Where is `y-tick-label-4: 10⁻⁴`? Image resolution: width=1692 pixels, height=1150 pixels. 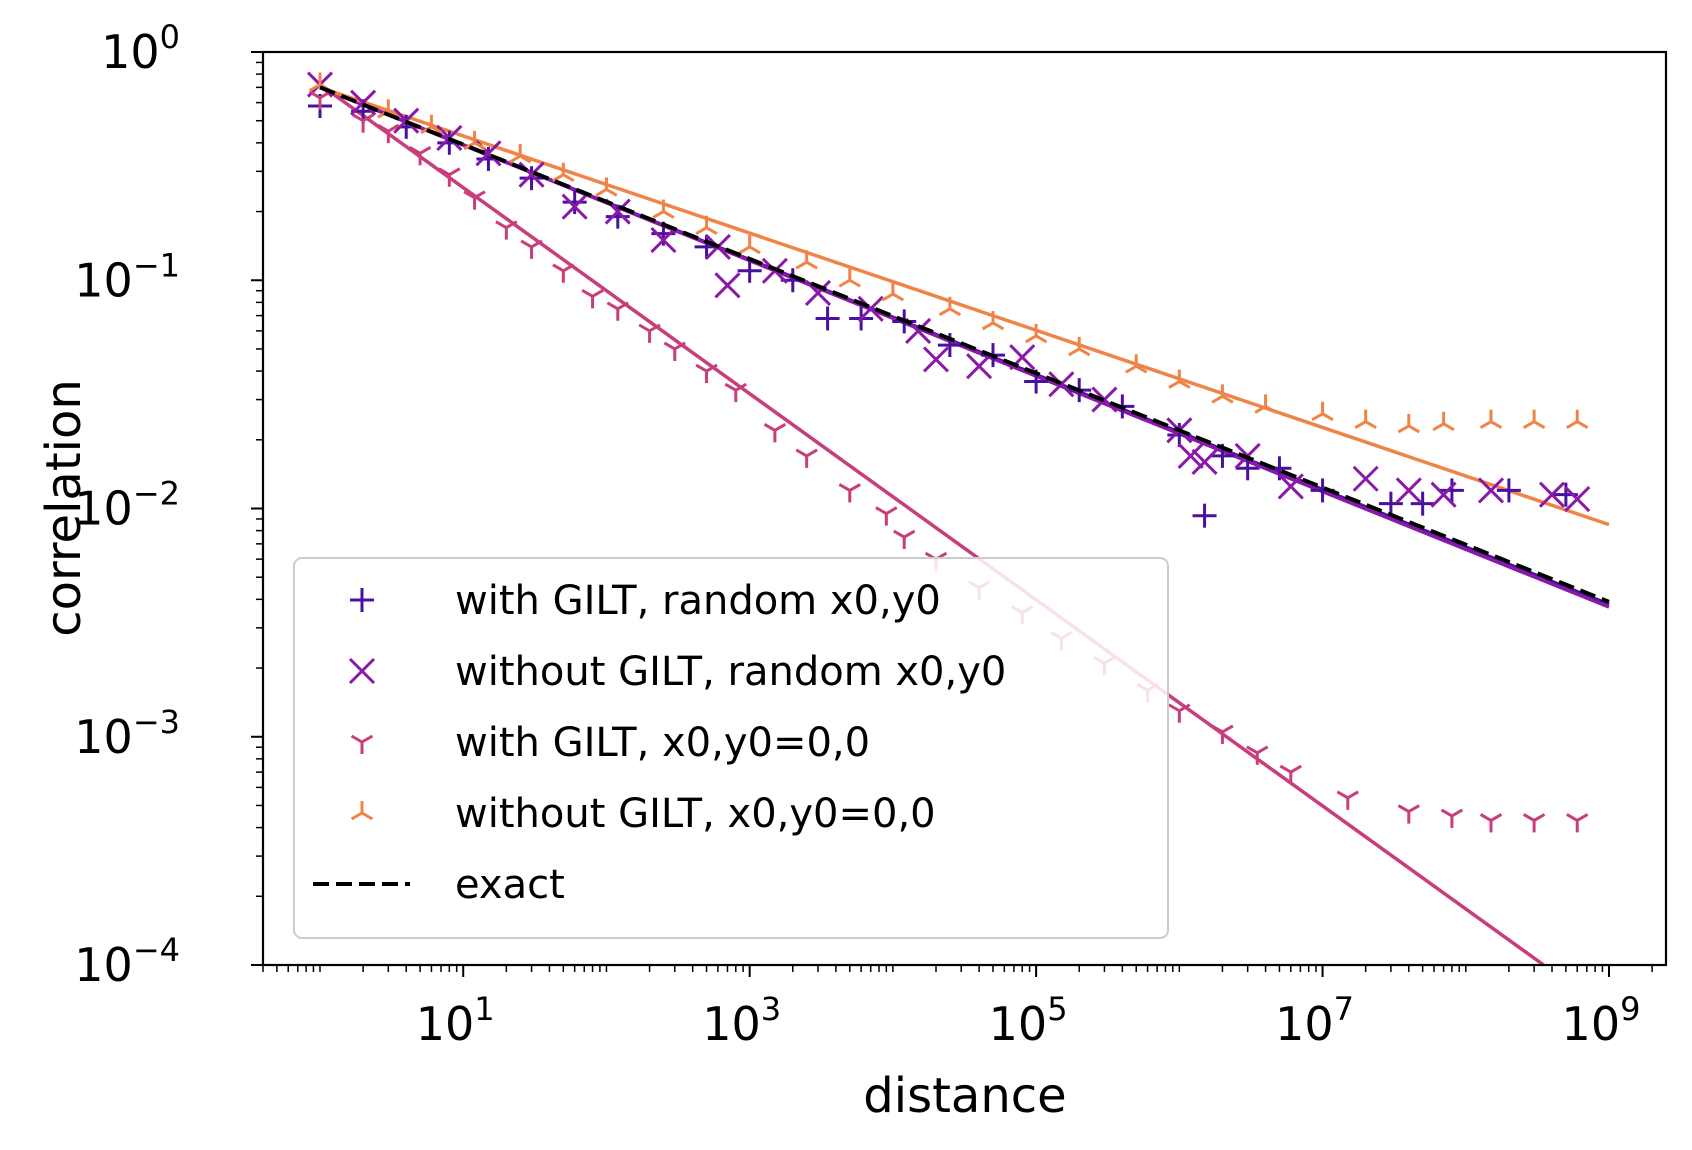 y-tick-label-4: 10⁻⁴ is located at coordinates (127, 961).